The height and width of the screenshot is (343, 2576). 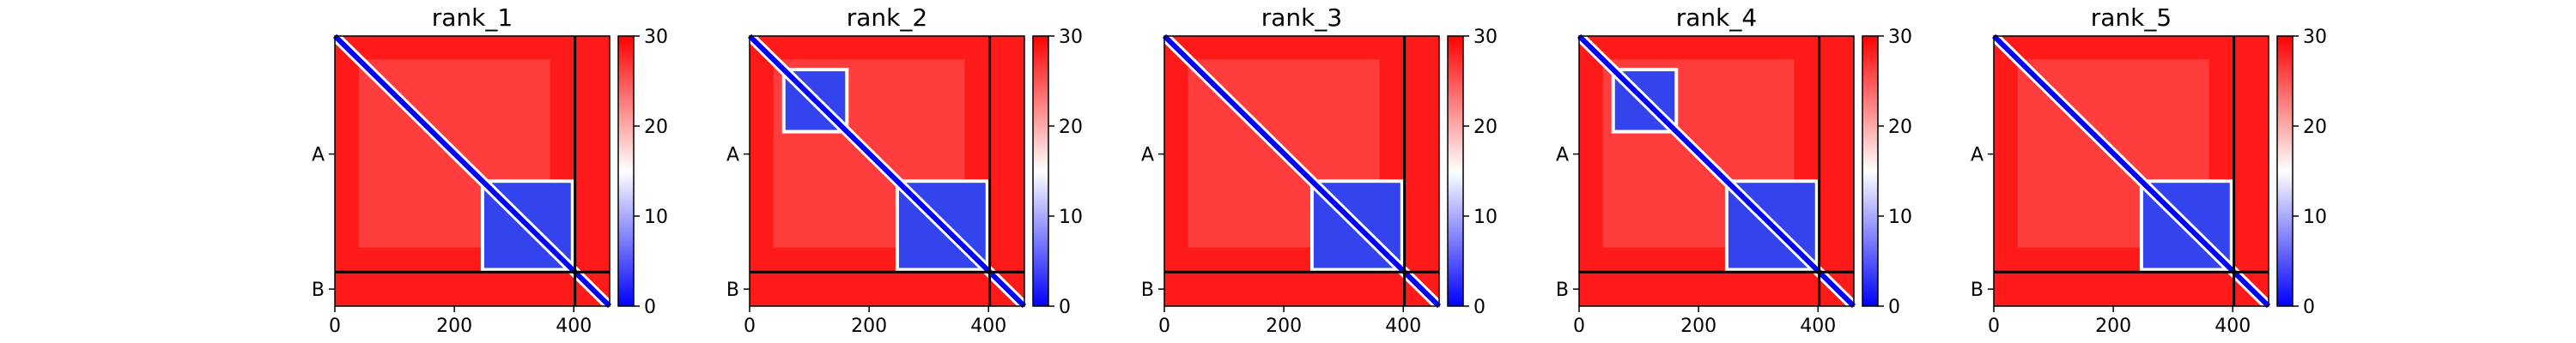 What do you see at coordinates (1716, 17) in the screenshot?
I see `panel-title: rank_4` at bounding box center [1716, 17].